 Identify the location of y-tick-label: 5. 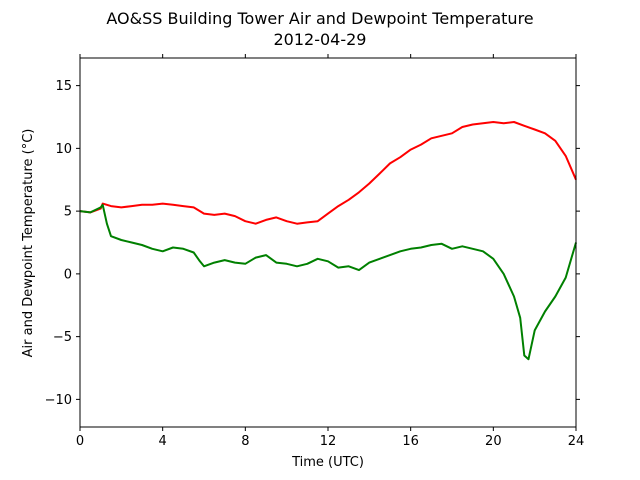
(68, 212).